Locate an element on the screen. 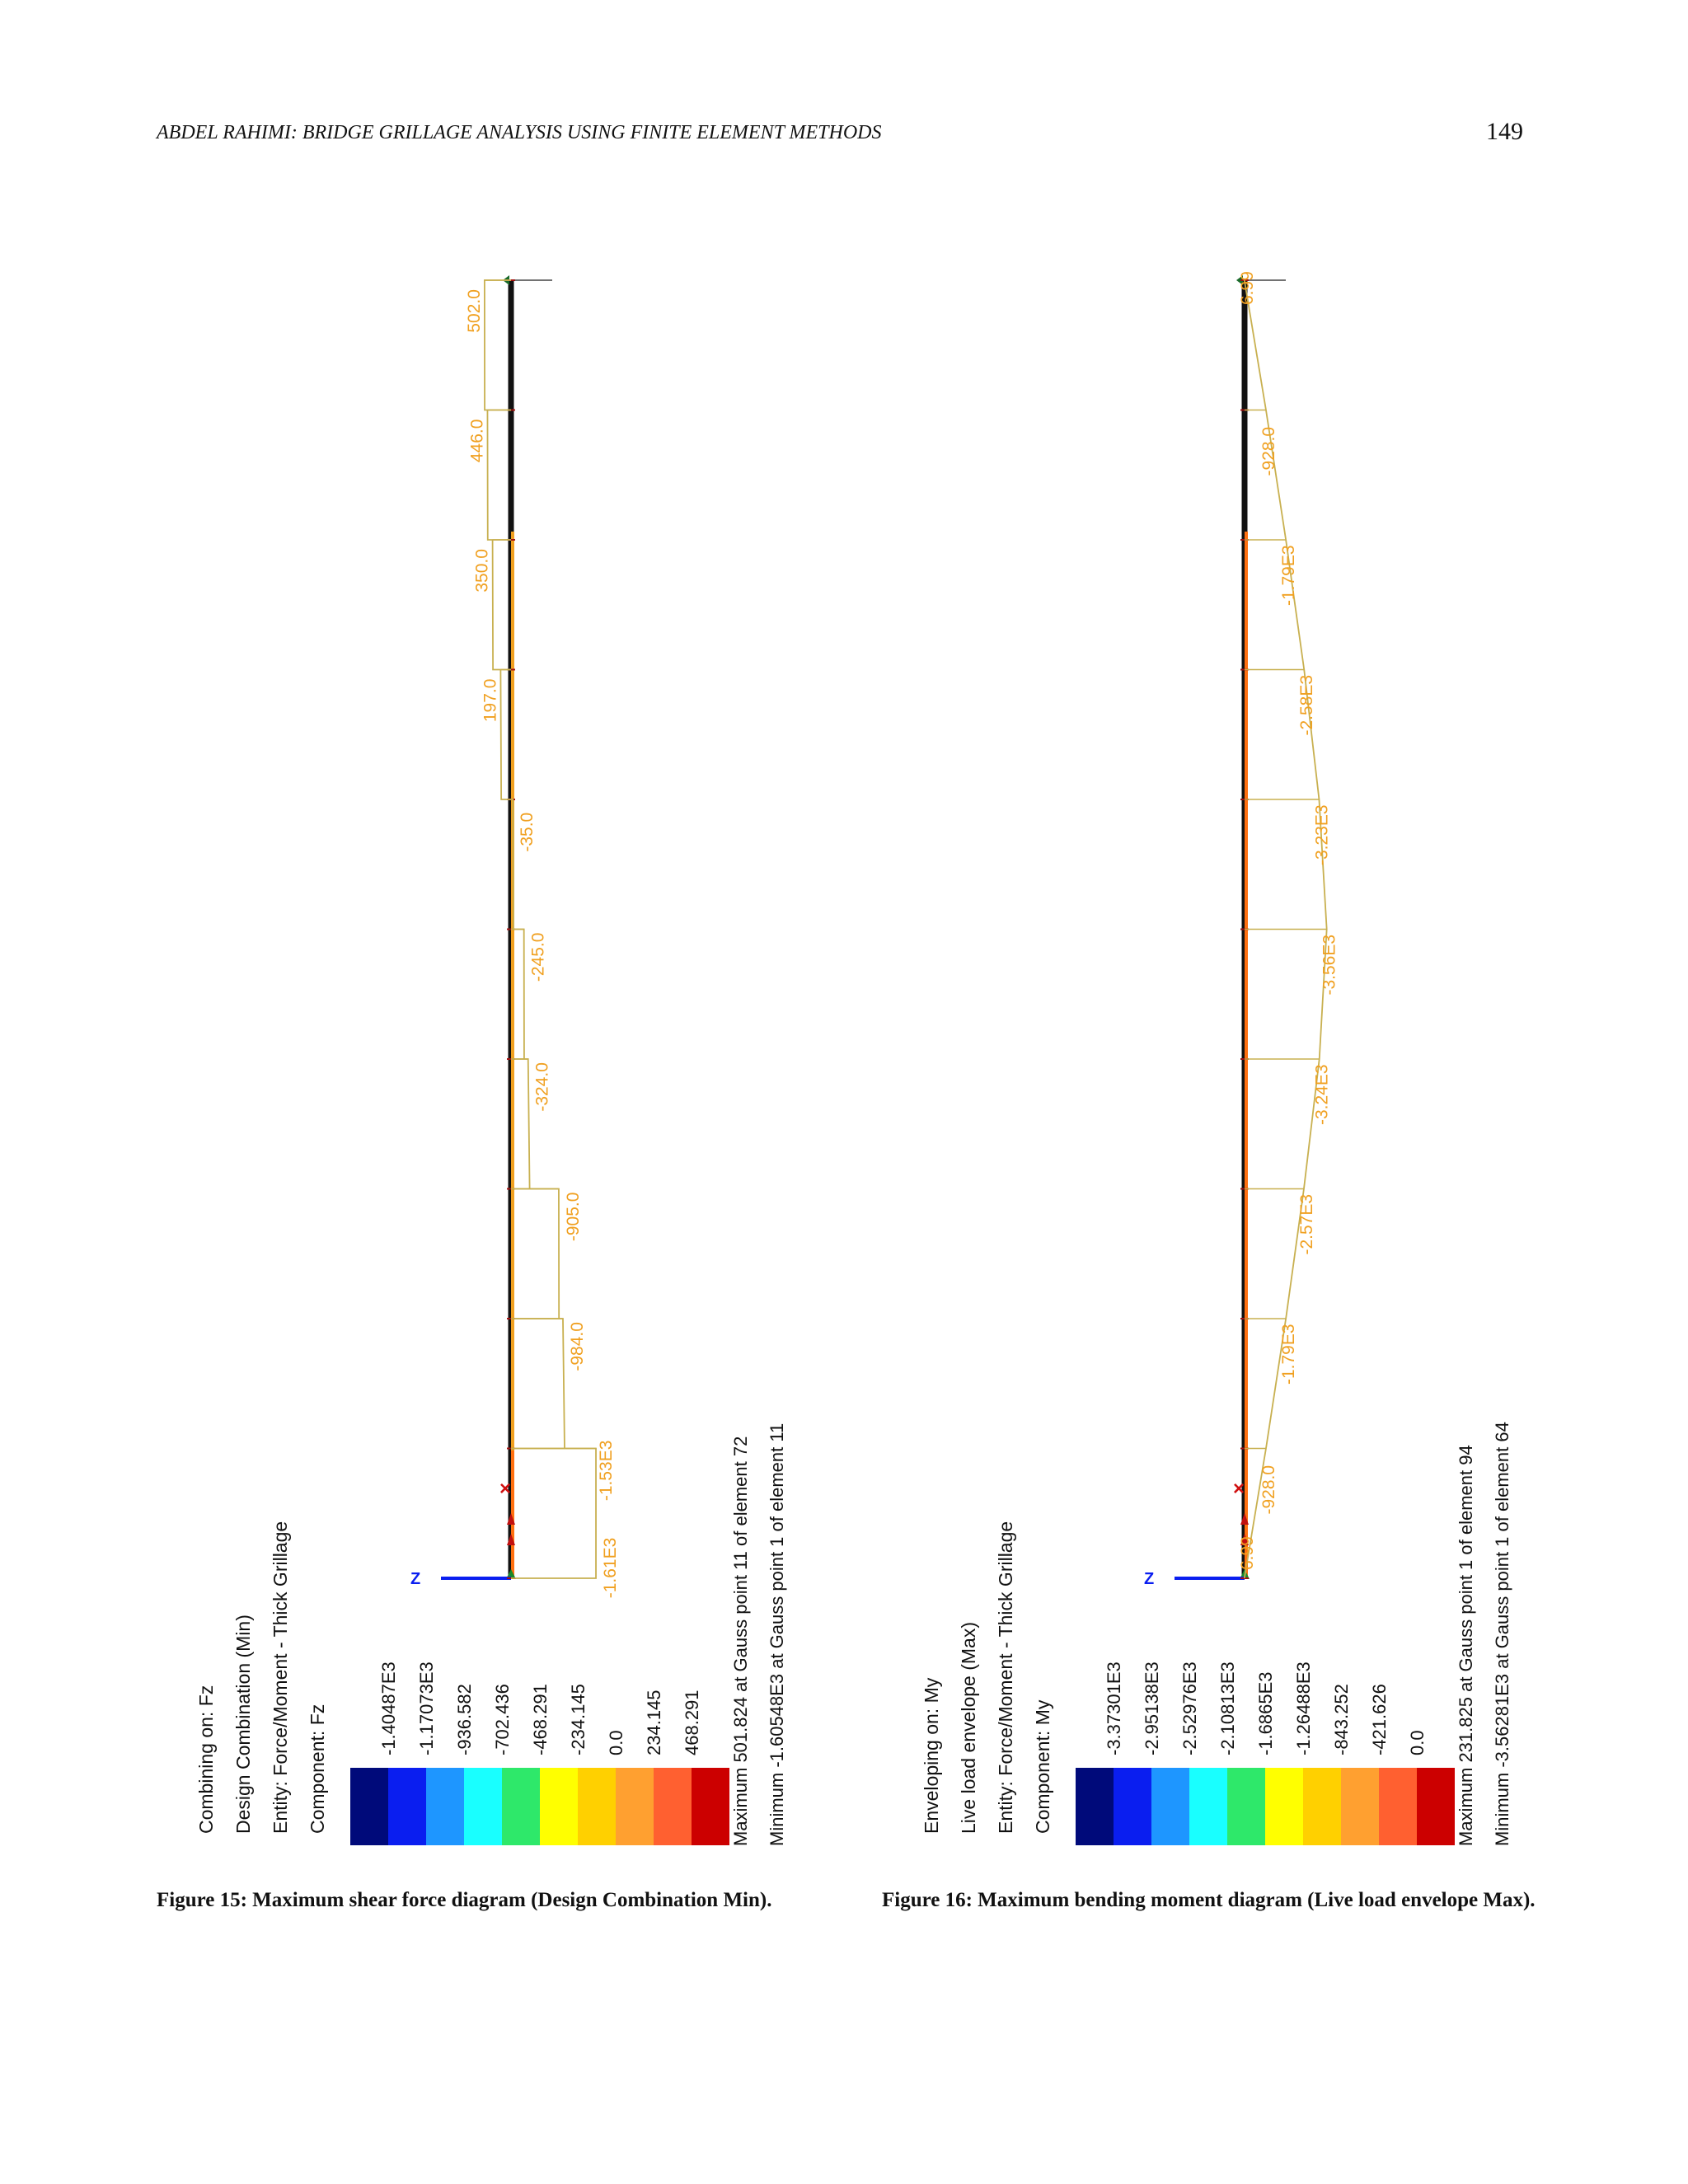 The height and width of the screenshot is (2184, 1688). scale-value: -936.582 is located at coordinates (465, 1719).